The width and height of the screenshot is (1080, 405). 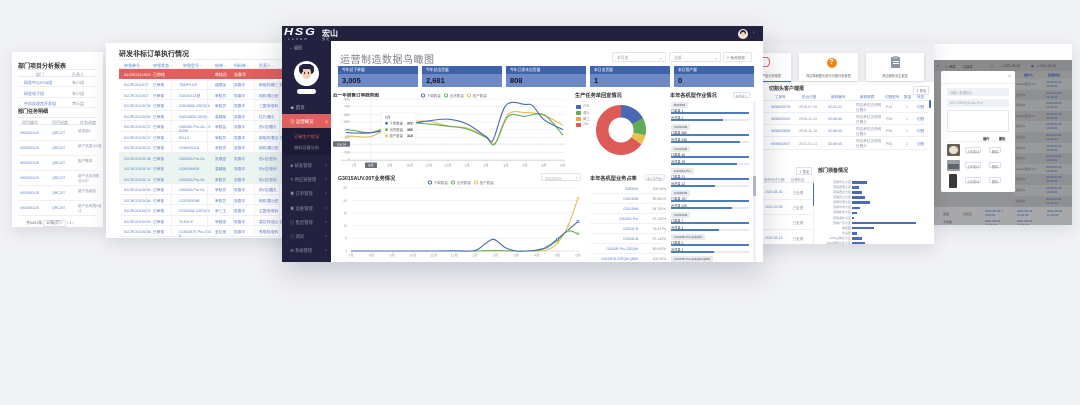 What do you see at coordinates (345, 226) in the screenshot?
I see `svg-text: 10` at bounding box center [345, 226].